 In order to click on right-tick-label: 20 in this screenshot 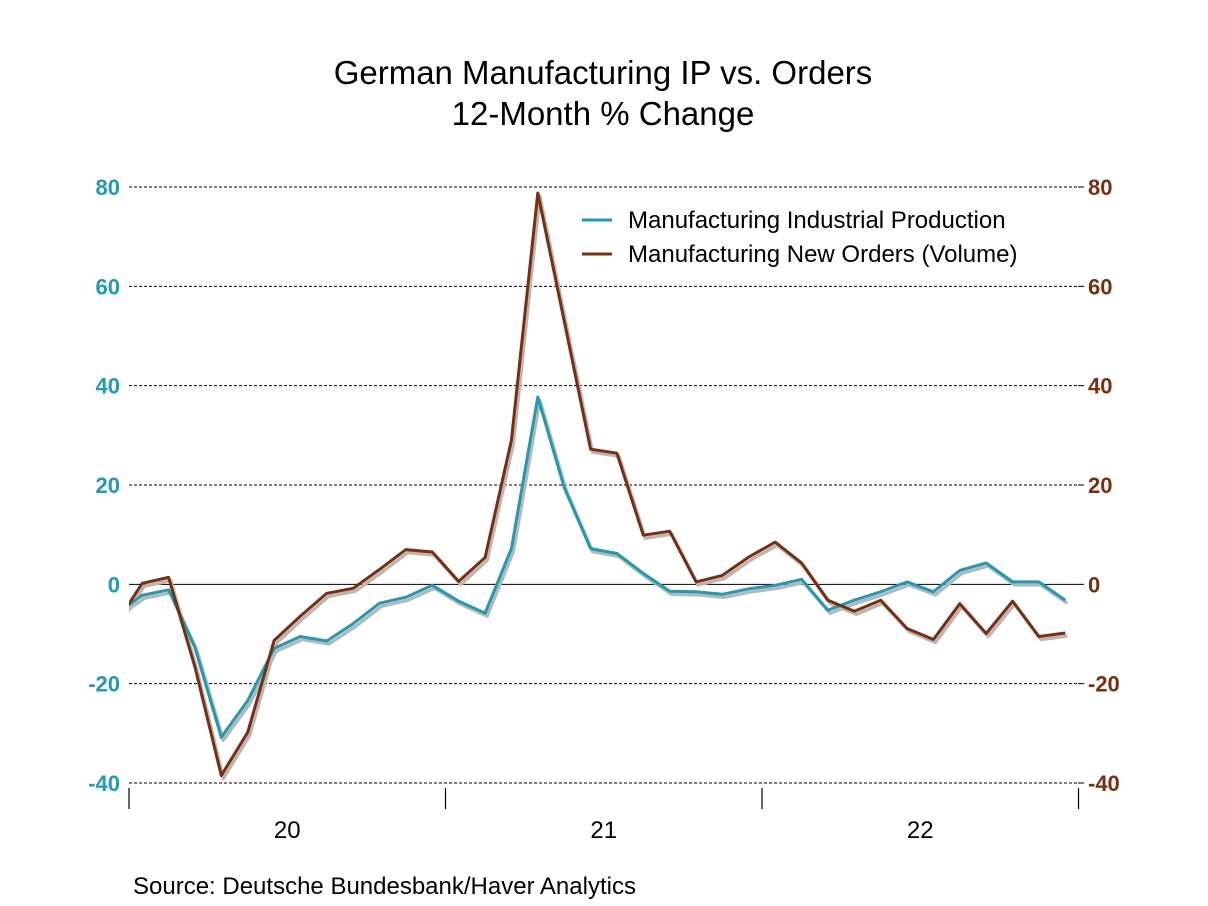, I will do `click(1100, 485)`.